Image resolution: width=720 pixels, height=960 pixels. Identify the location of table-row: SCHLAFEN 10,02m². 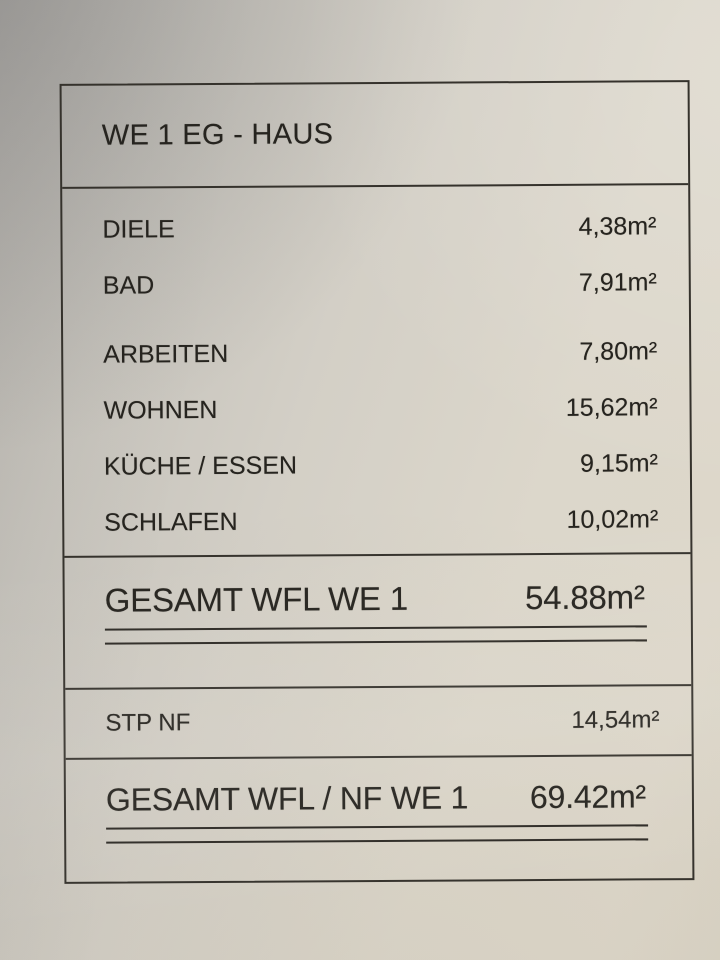
(377, 521).